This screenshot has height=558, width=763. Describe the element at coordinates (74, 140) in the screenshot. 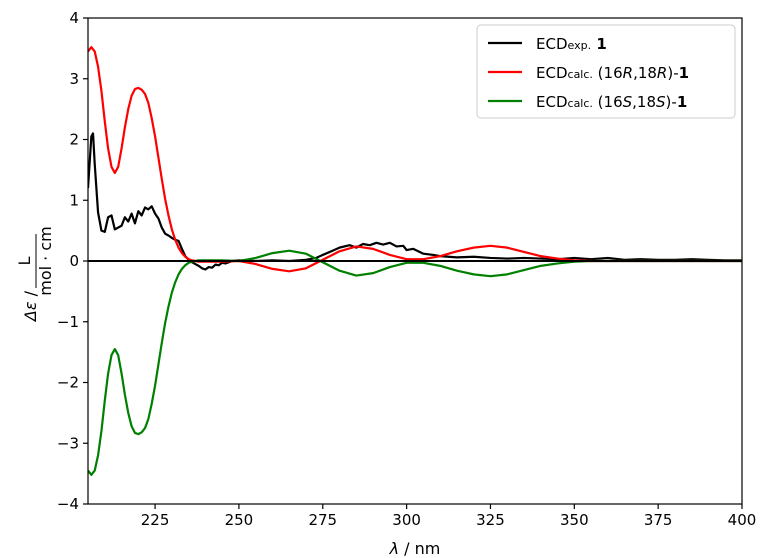

I see `y-tick-label: 2` at that location.